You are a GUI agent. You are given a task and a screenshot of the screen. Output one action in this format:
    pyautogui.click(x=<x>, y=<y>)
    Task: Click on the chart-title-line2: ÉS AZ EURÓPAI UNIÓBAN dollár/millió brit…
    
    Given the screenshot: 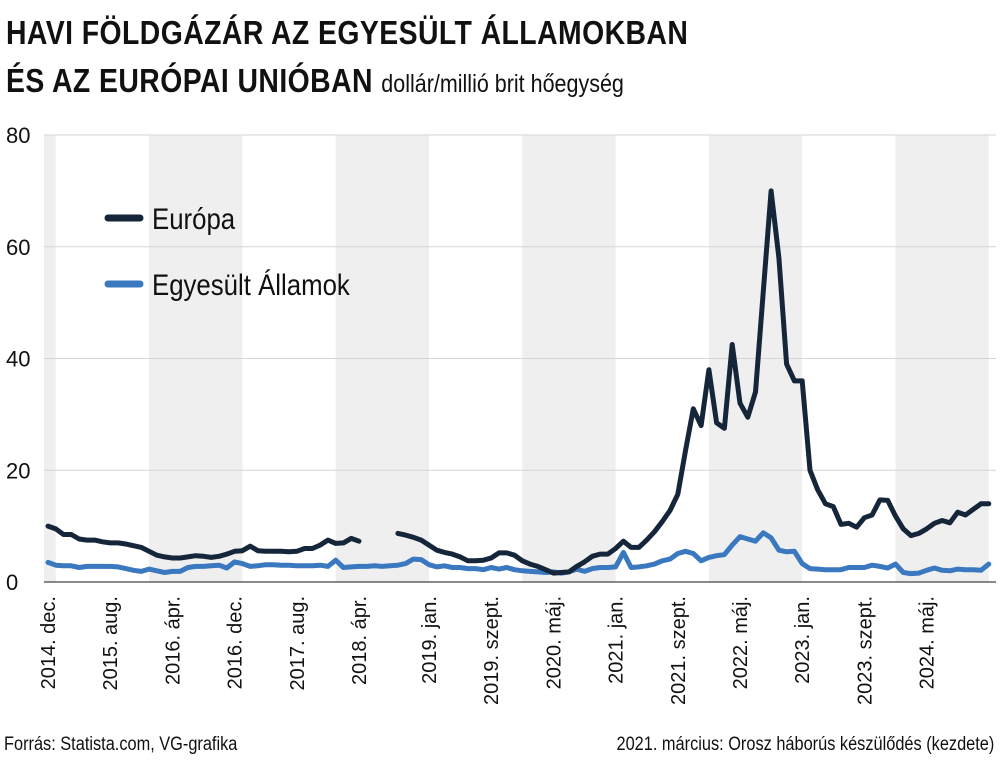 What is the action you would take?
    pyautogui.click(x=315, y=81)
    